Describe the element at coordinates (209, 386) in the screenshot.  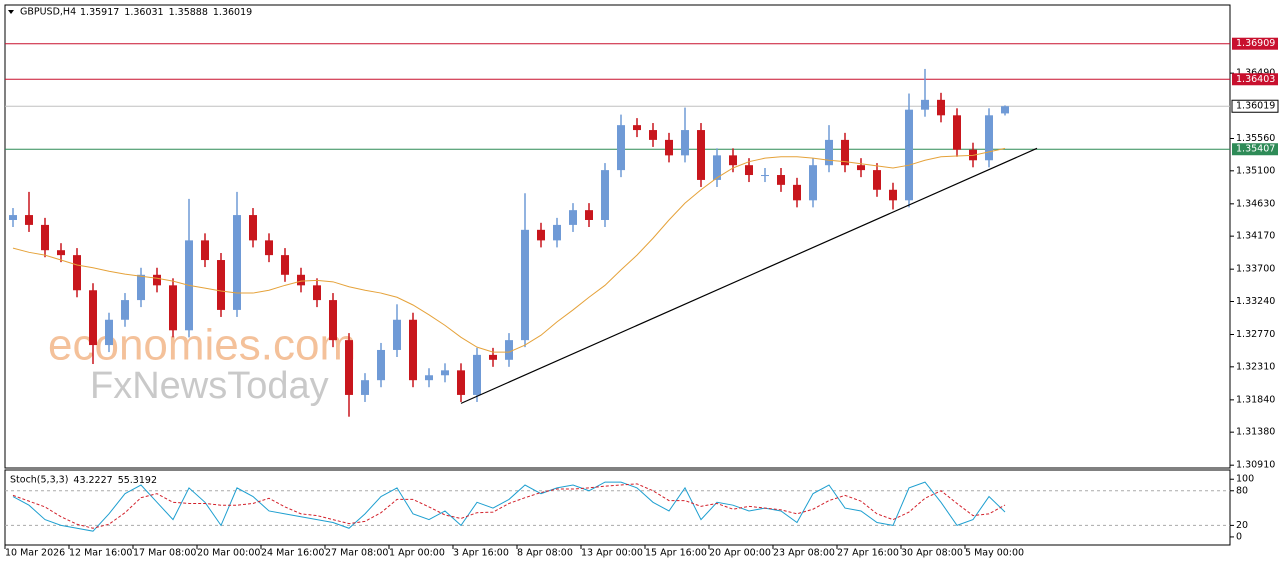
I see `watermark-text: FxNewsToday` at that location.